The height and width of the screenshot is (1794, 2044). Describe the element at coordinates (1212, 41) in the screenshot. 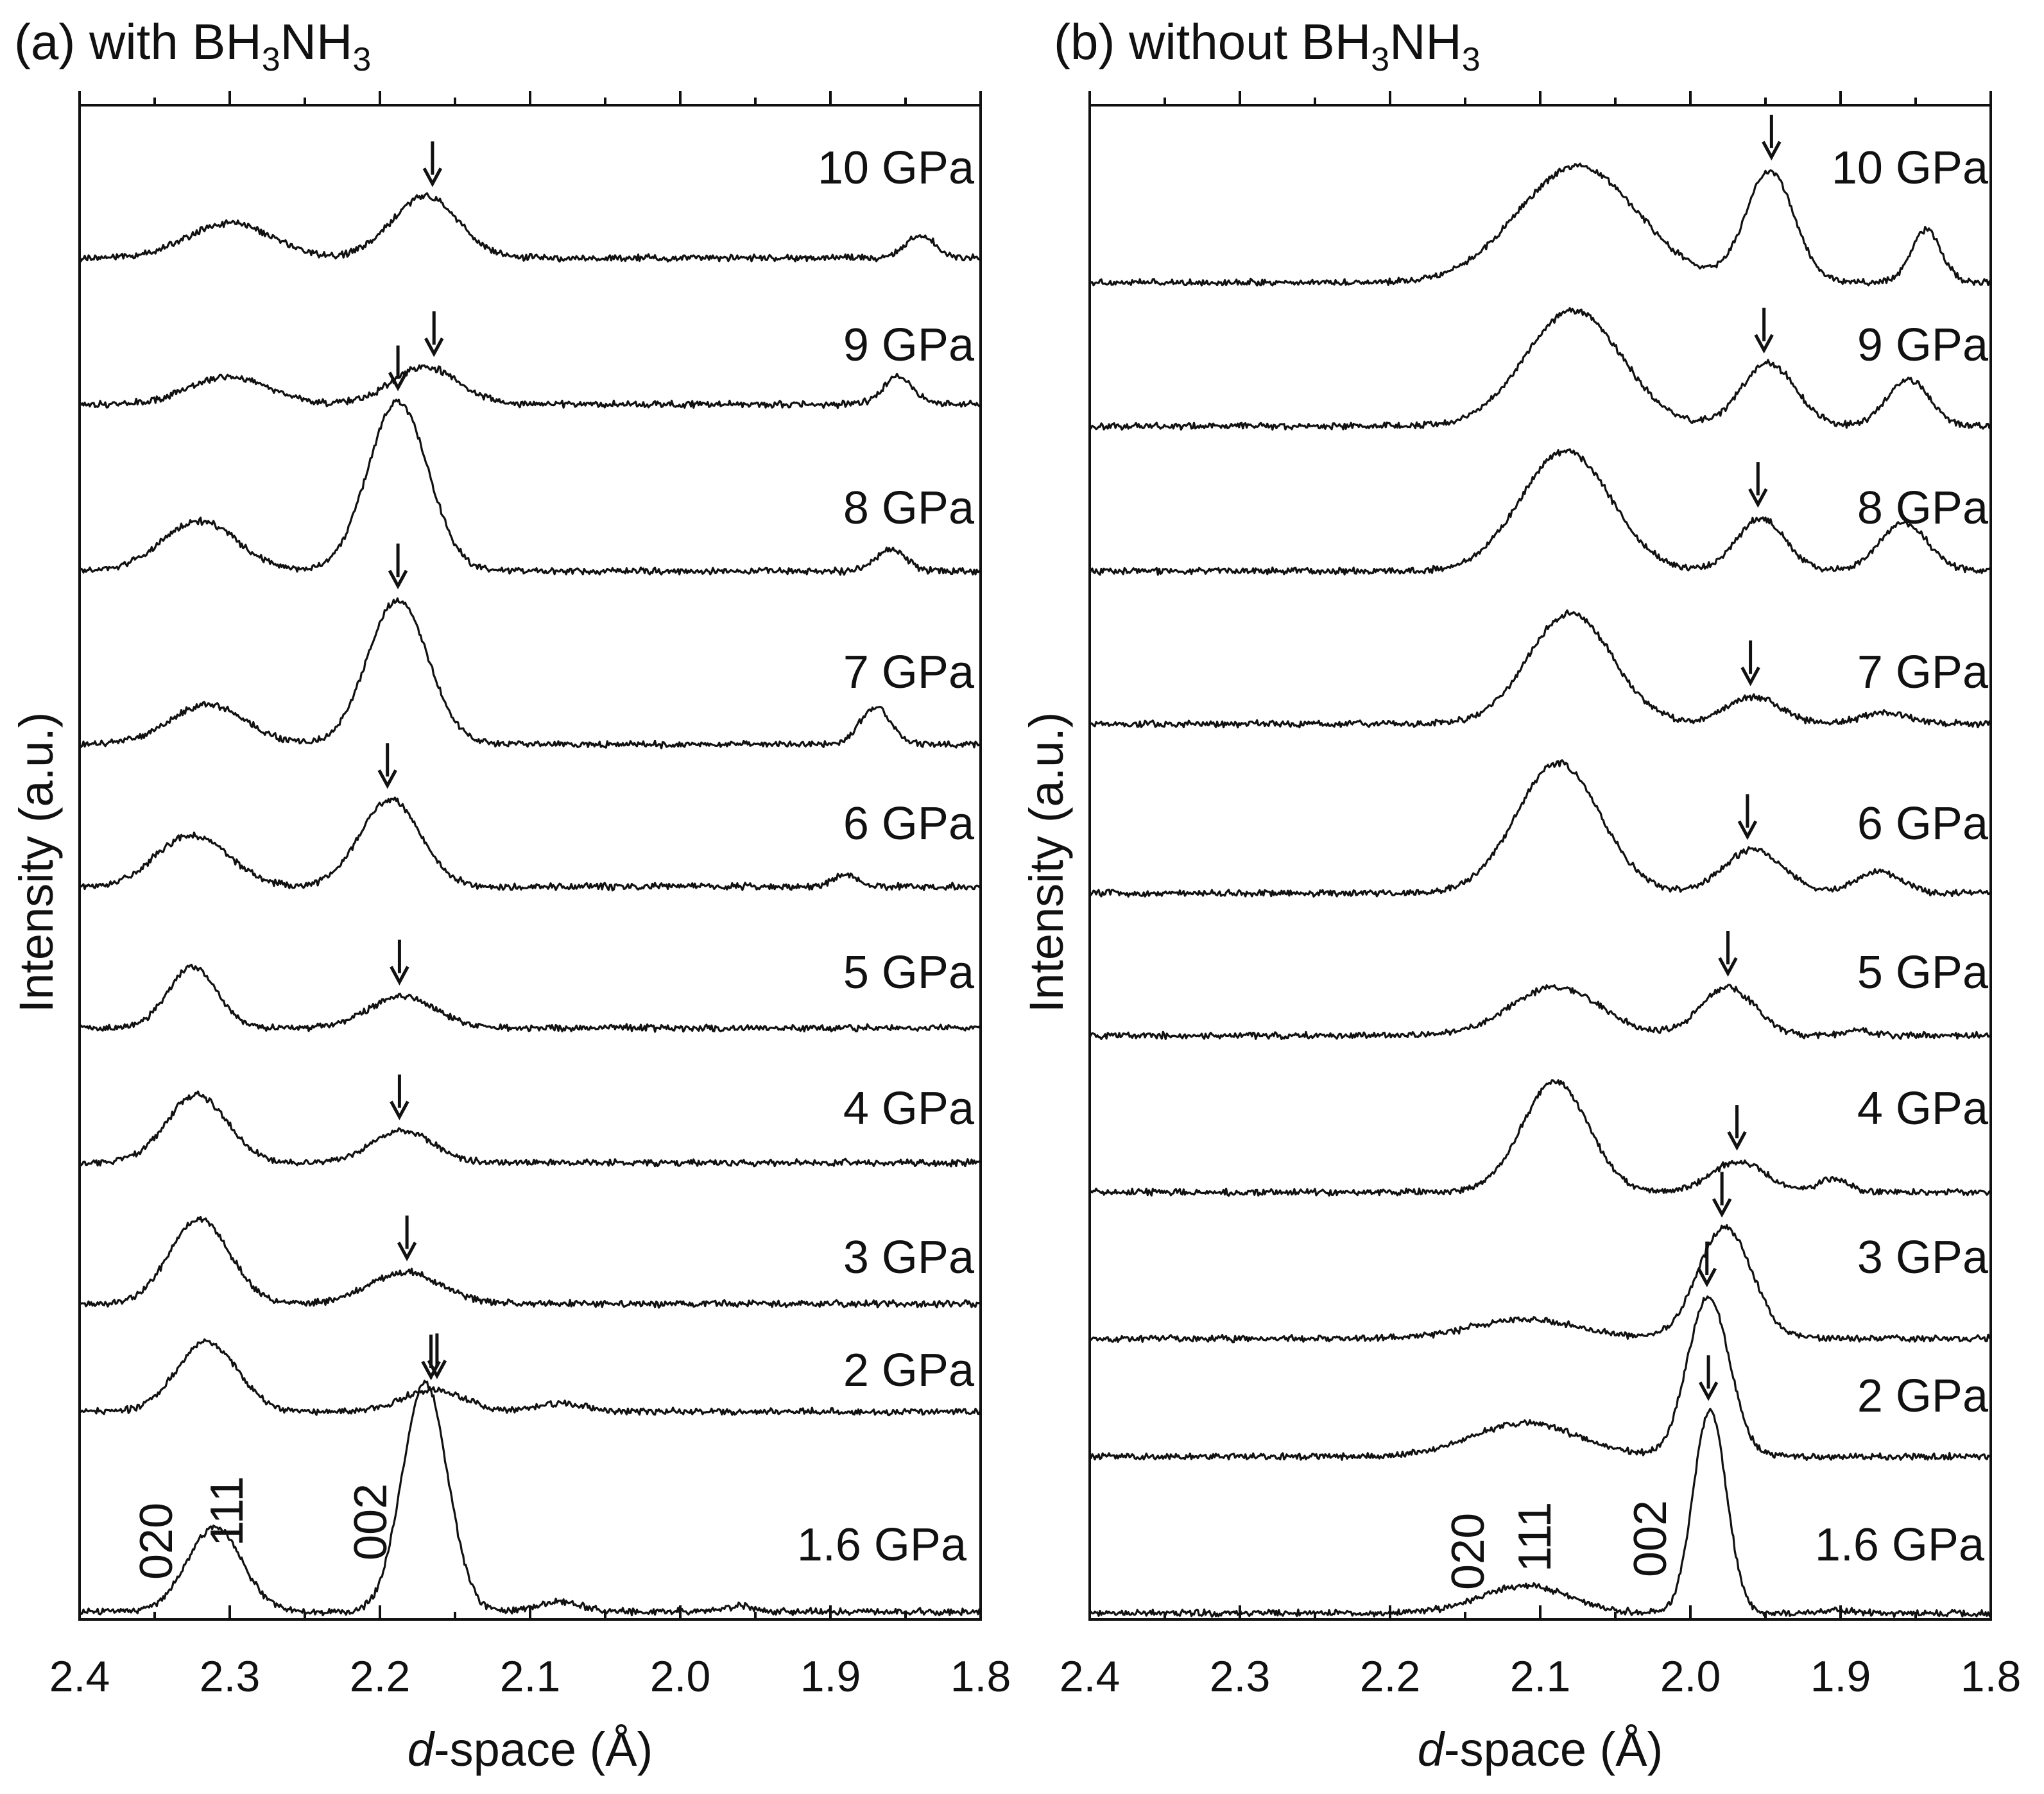

I see `panel-b-title-prefix: (b) without BH` at that location.